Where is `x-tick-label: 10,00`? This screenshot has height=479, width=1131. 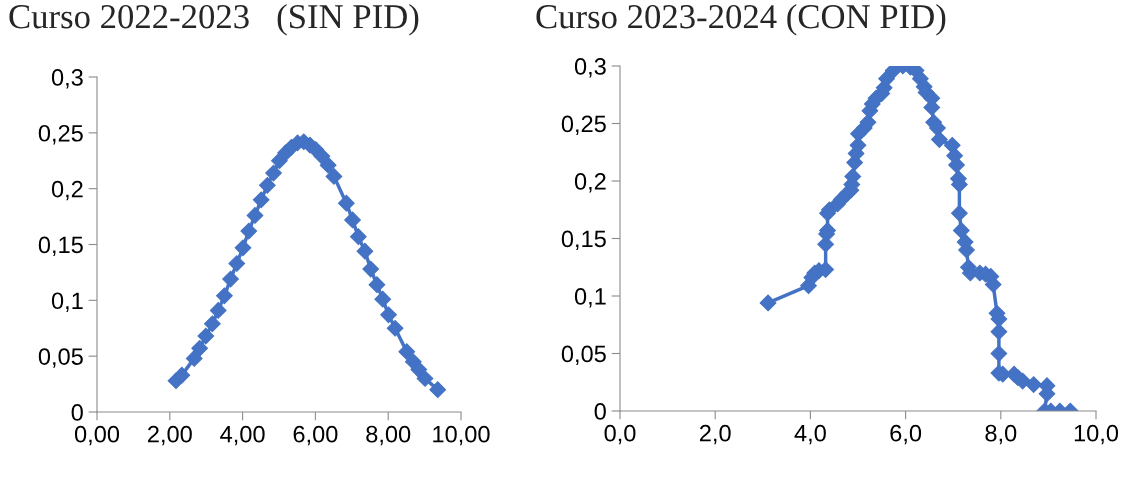 x-tick-label: 10,00 is located at coordinates (461, 435).